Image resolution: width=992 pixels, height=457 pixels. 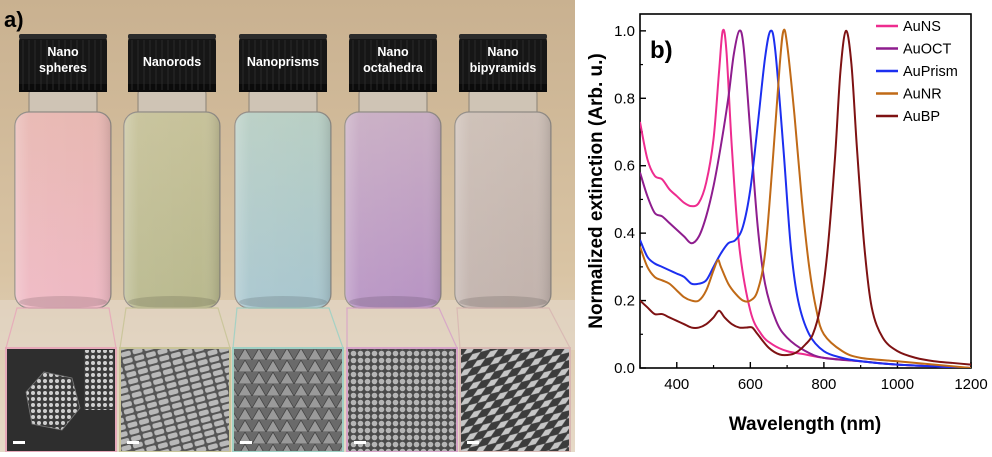 I want to click on legend-label-auoct: AuOCT, so click(x=927, y=50).